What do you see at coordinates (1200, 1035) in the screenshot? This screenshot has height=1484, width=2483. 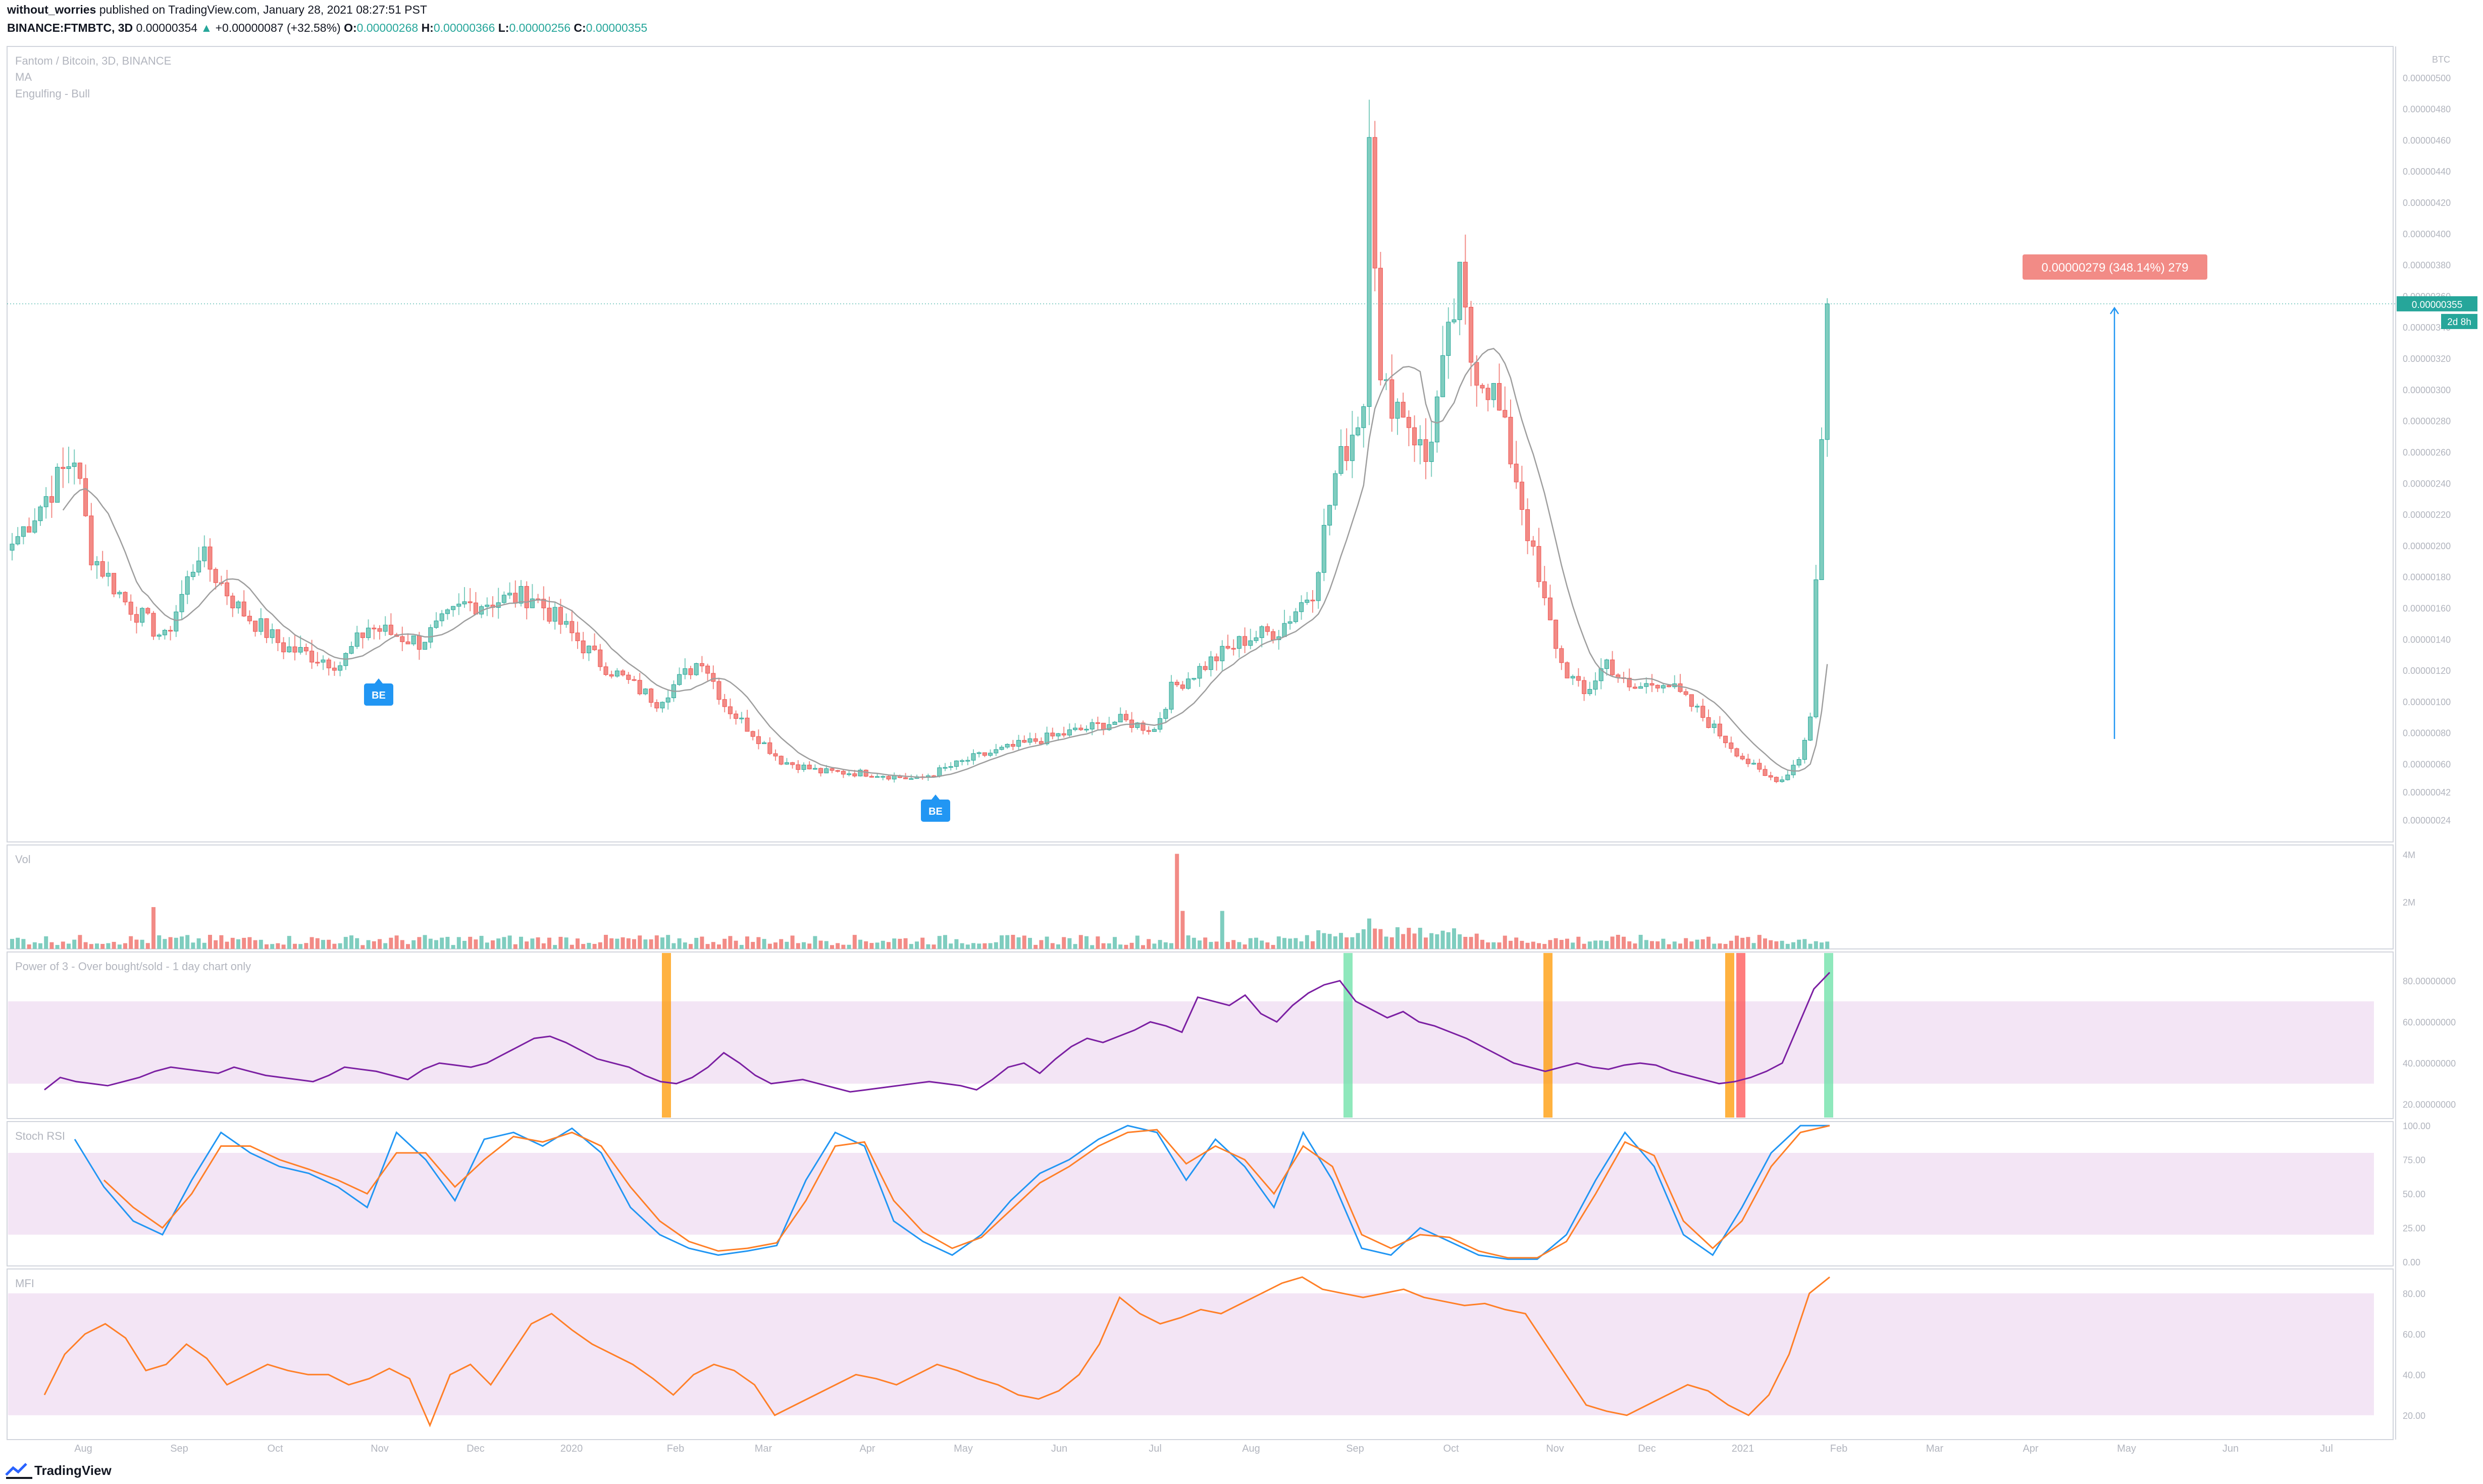 I see `pane-frame-p3` at bounding box center [1200, 1035].